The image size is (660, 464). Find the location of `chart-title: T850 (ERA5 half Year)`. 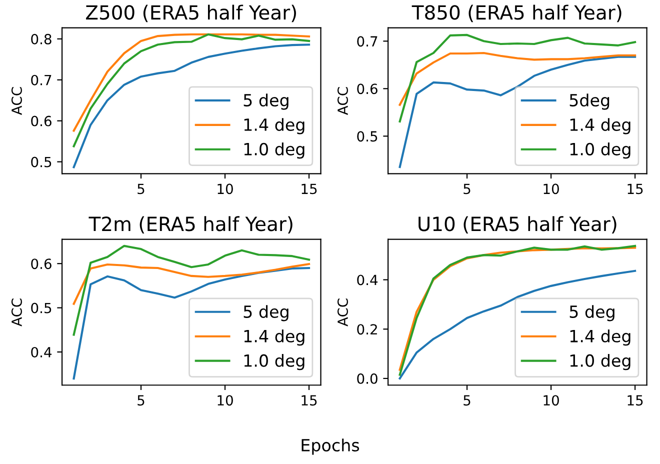

chart-title: T850 (ERA5 half Year) is located at coordinates (517, 13).